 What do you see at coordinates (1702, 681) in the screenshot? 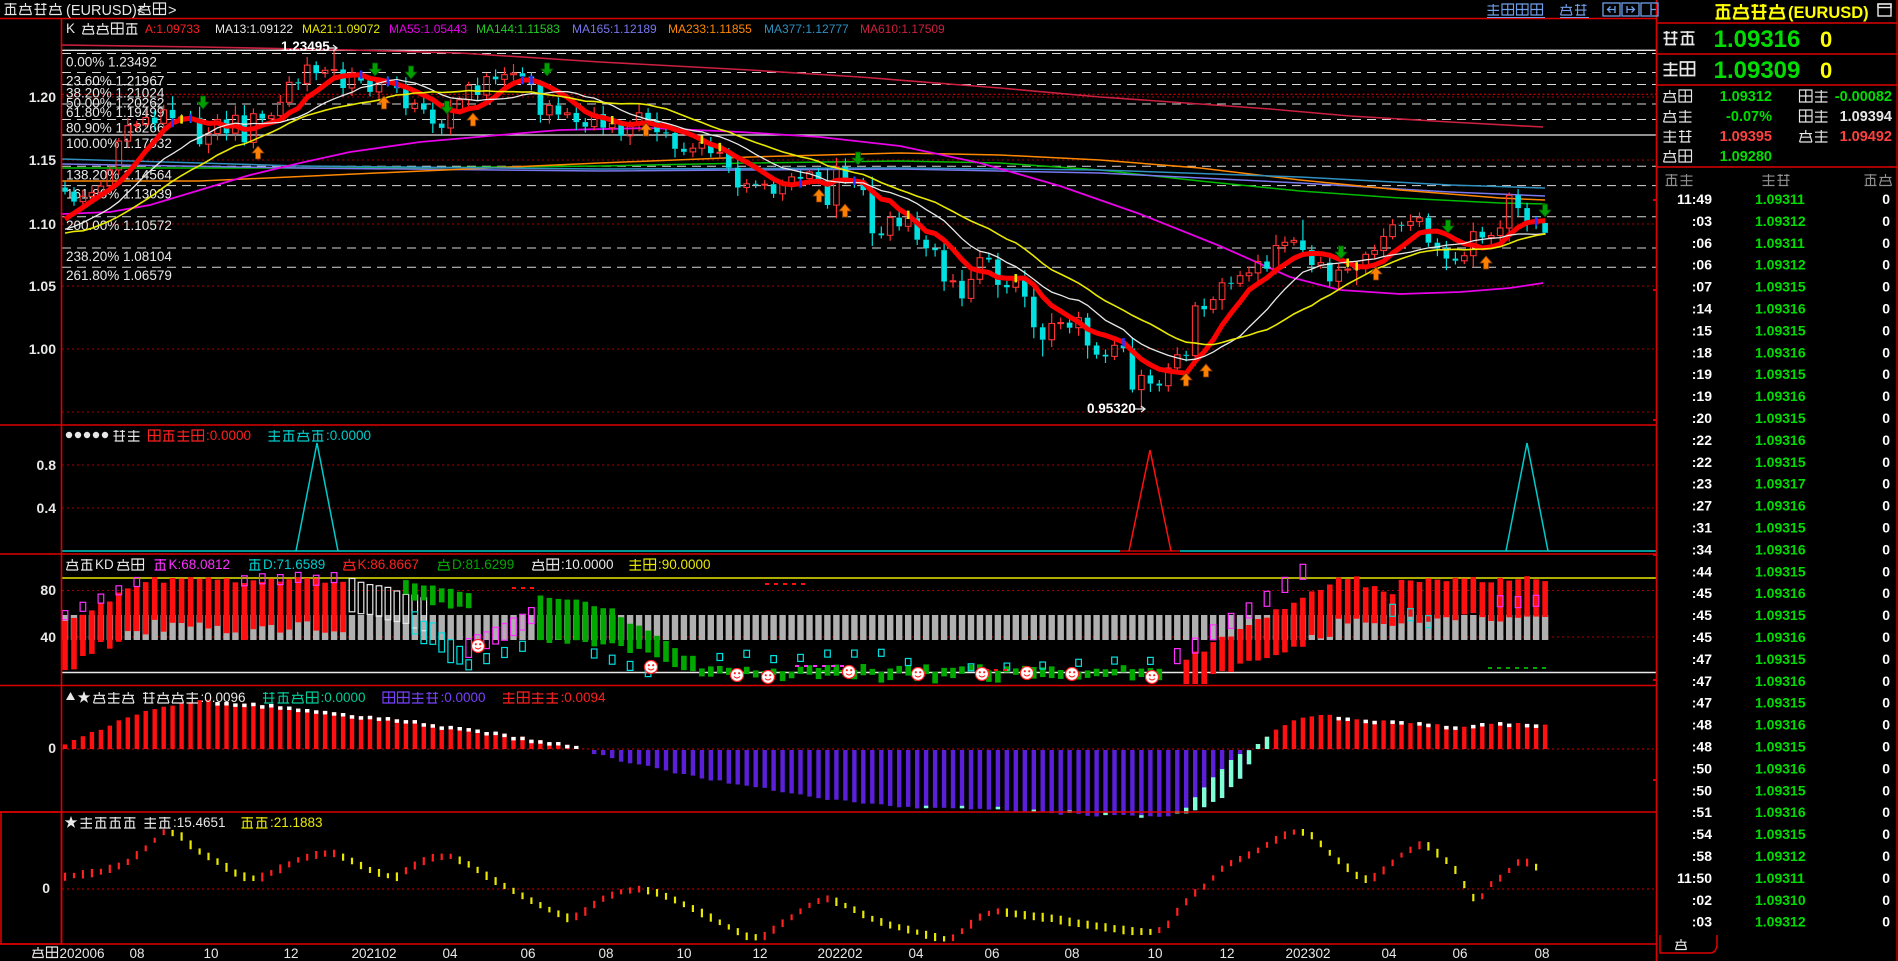
I see `svg-text: :47` at bounding box center [1702, 681].